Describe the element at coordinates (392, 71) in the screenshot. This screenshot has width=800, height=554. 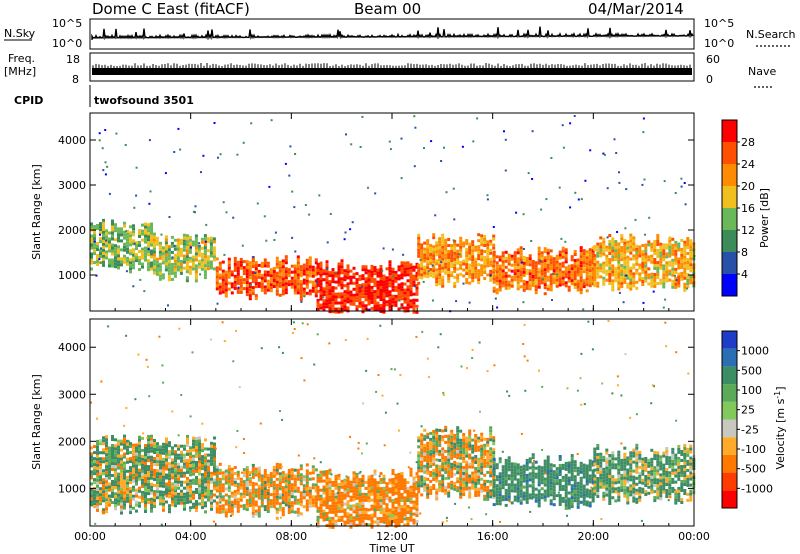
I see `nave-band` at that location.